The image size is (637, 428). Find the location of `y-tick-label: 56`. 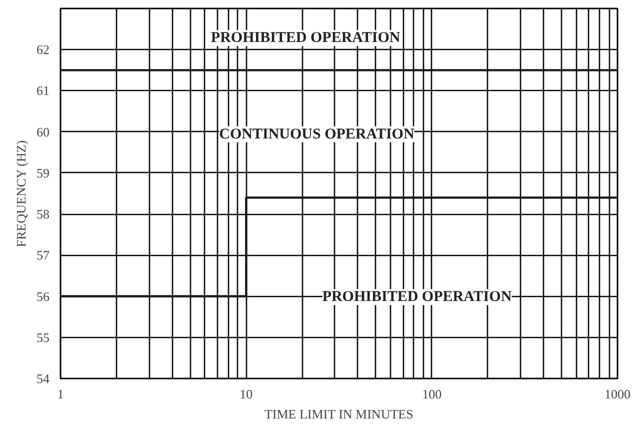

y-tick-label: 56 is located at coordinates (43, 296).